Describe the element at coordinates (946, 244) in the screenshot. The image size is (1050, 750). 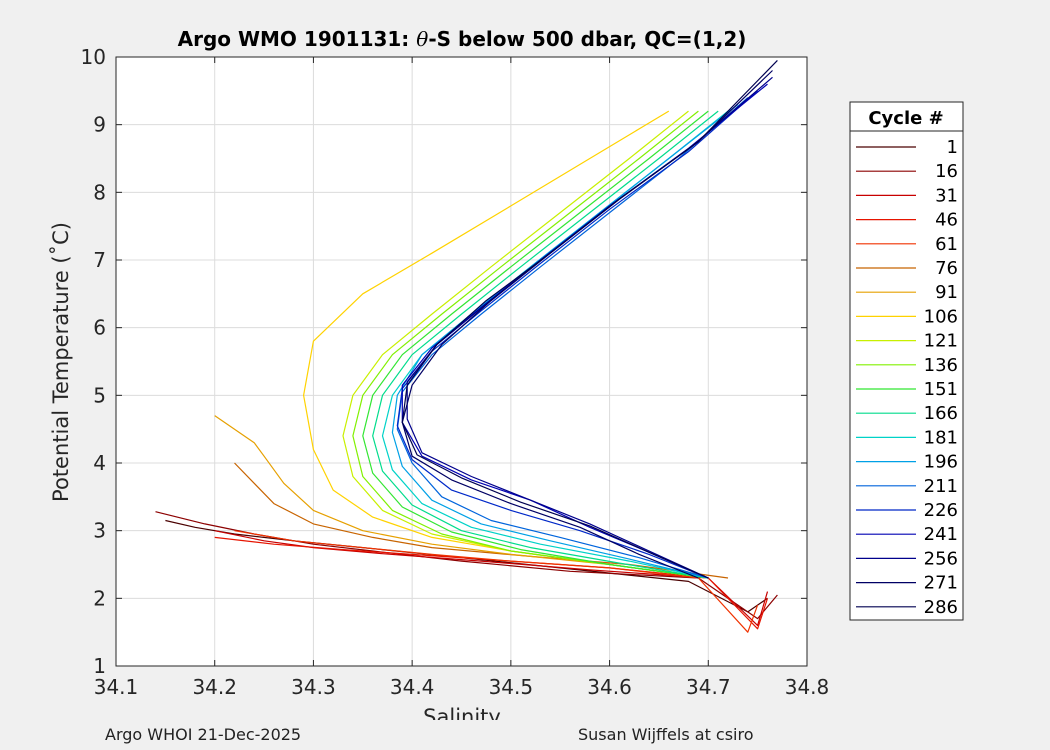
I see `legend-label-61: 61` at that location.